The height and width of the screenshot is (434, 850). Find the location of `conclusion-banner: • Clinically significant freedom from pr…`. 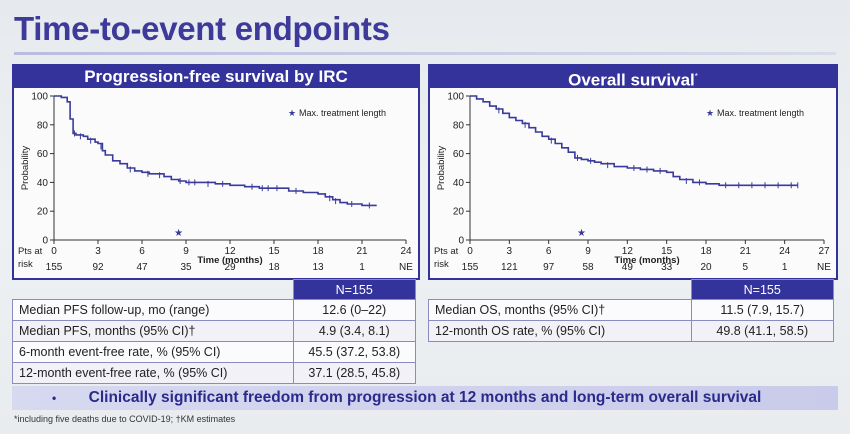

conclusion-banner: • Clinically significant freedom from pr… is located at coordinates (425, 398).